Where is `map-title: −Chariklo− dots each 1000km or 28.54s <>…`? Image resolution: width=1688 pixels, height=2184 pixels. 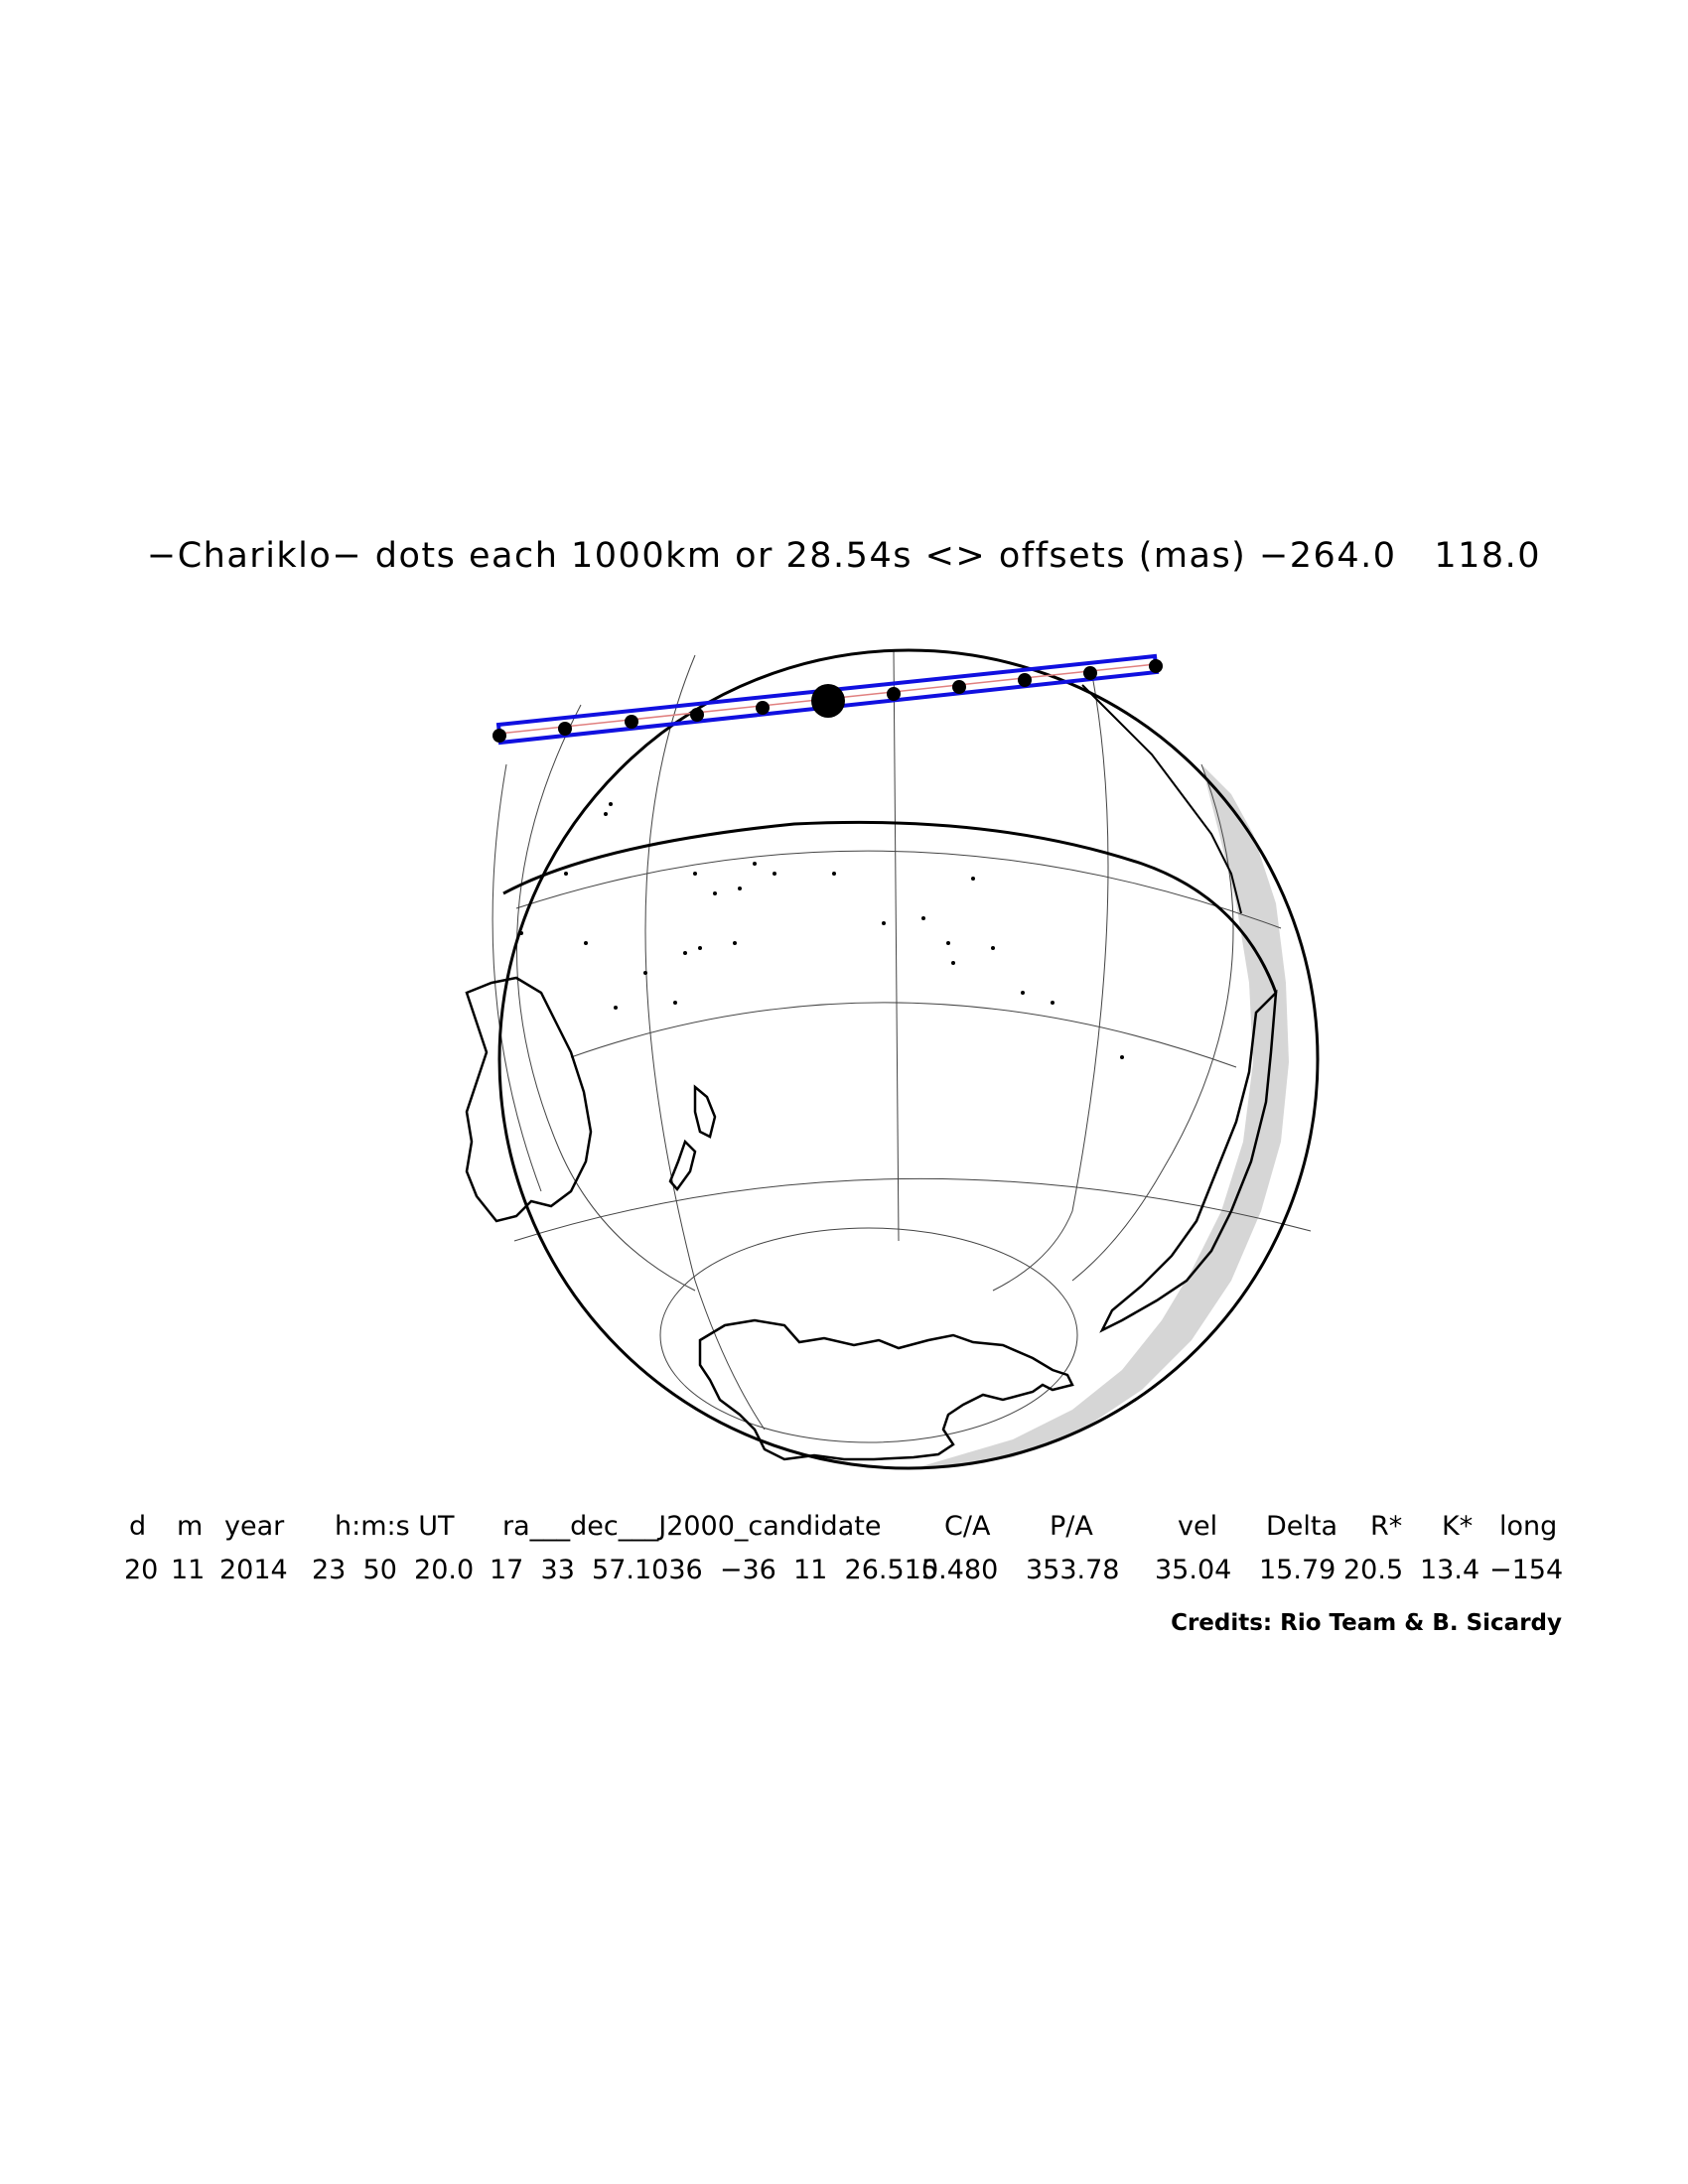
map-title: −Chariklo− dots each 1000km or 28.54s <>… is located at coordinates (844, 556).